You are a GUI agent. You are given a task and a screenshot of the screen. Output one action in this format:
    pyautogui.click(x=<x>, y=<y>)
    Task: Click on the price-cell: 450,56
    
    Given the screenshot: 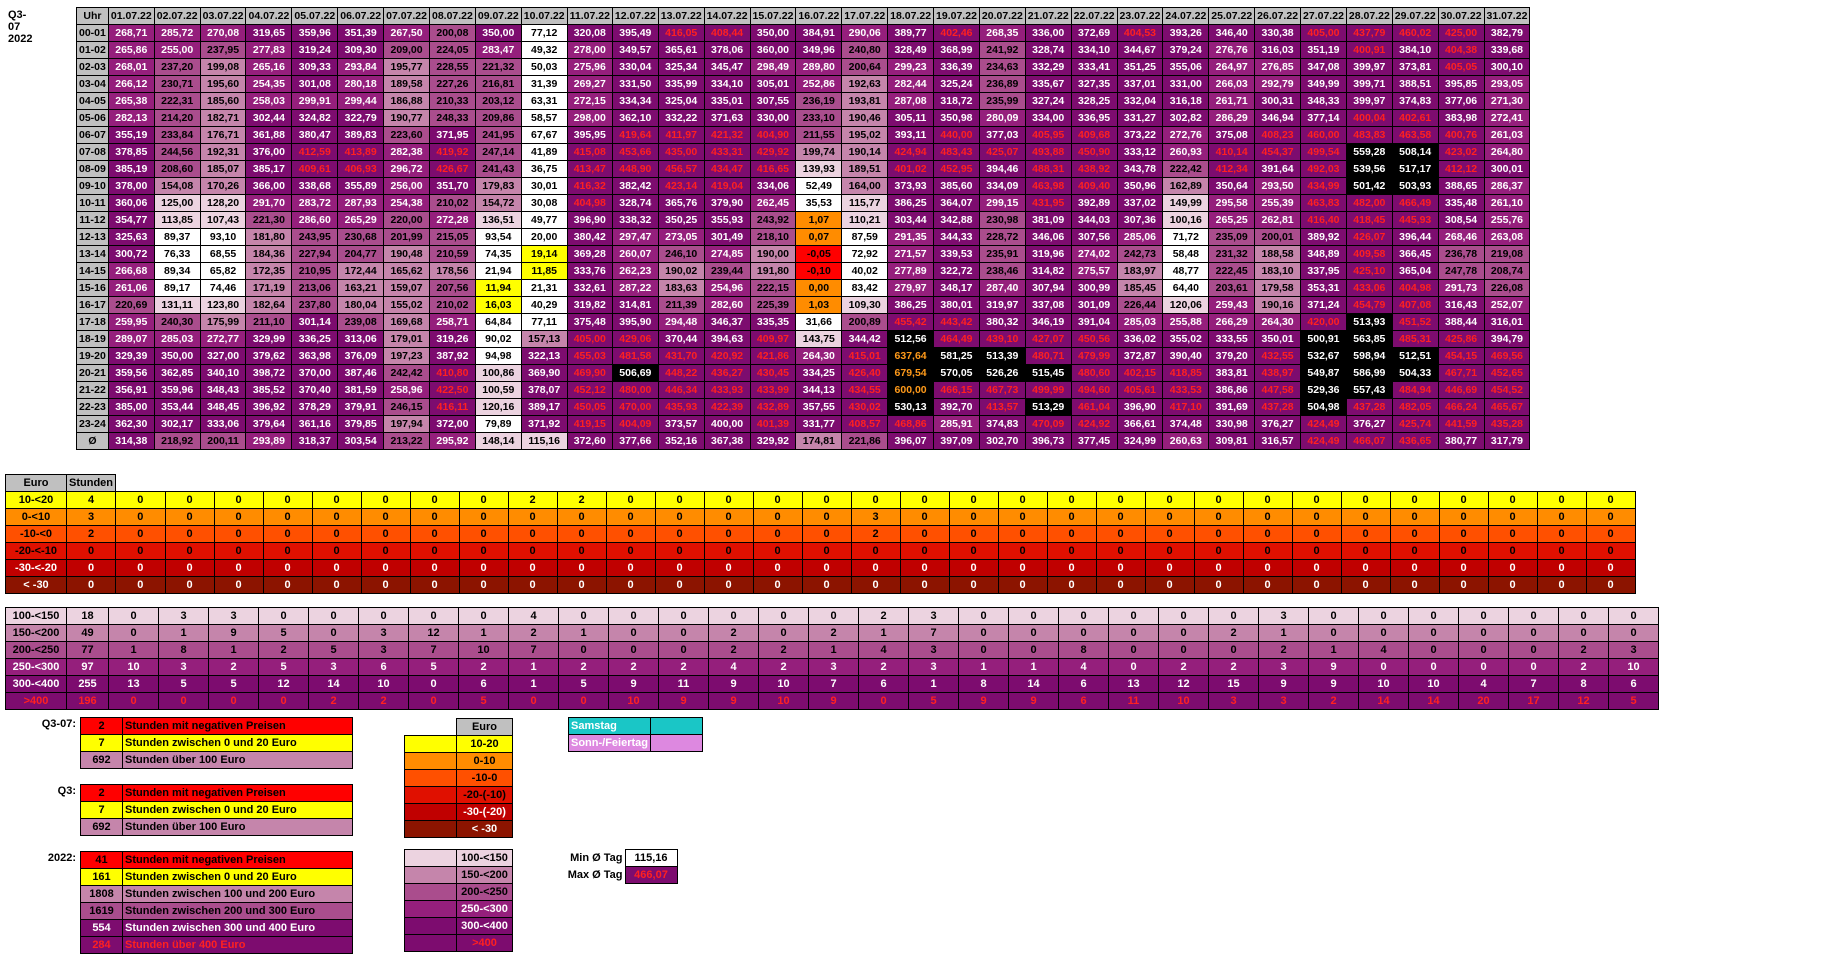 What is the action you would take?
    pyautogui.click(x=1094, y=339)
    